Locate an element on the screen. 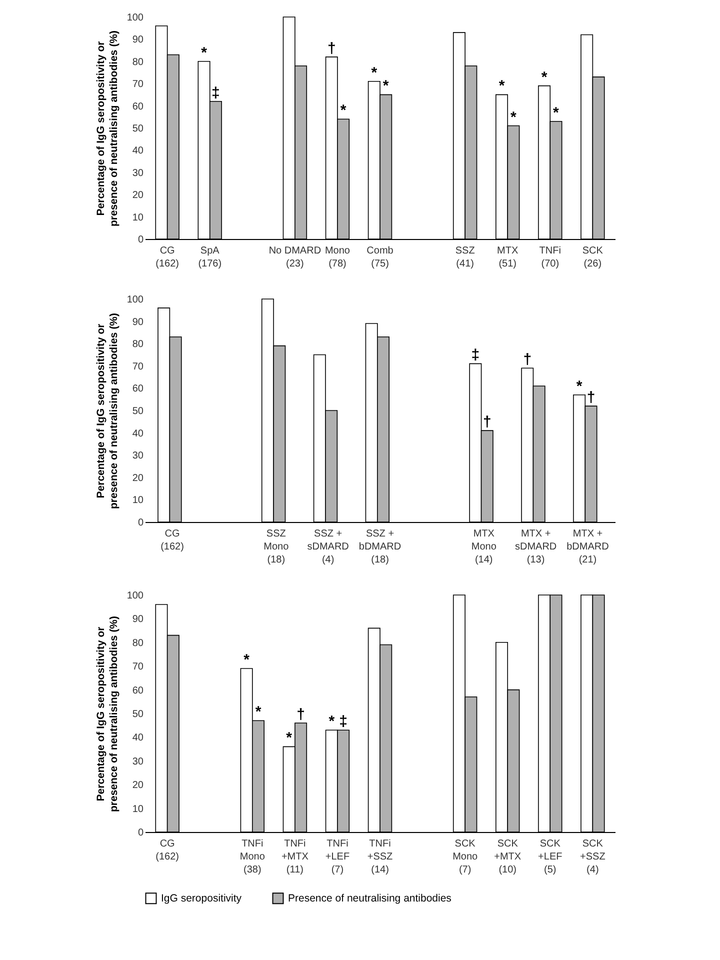 This screenshot has width=720, height=960. x-tick-label: TNFi +SSZ (14) is located at coordinates (380, 857).